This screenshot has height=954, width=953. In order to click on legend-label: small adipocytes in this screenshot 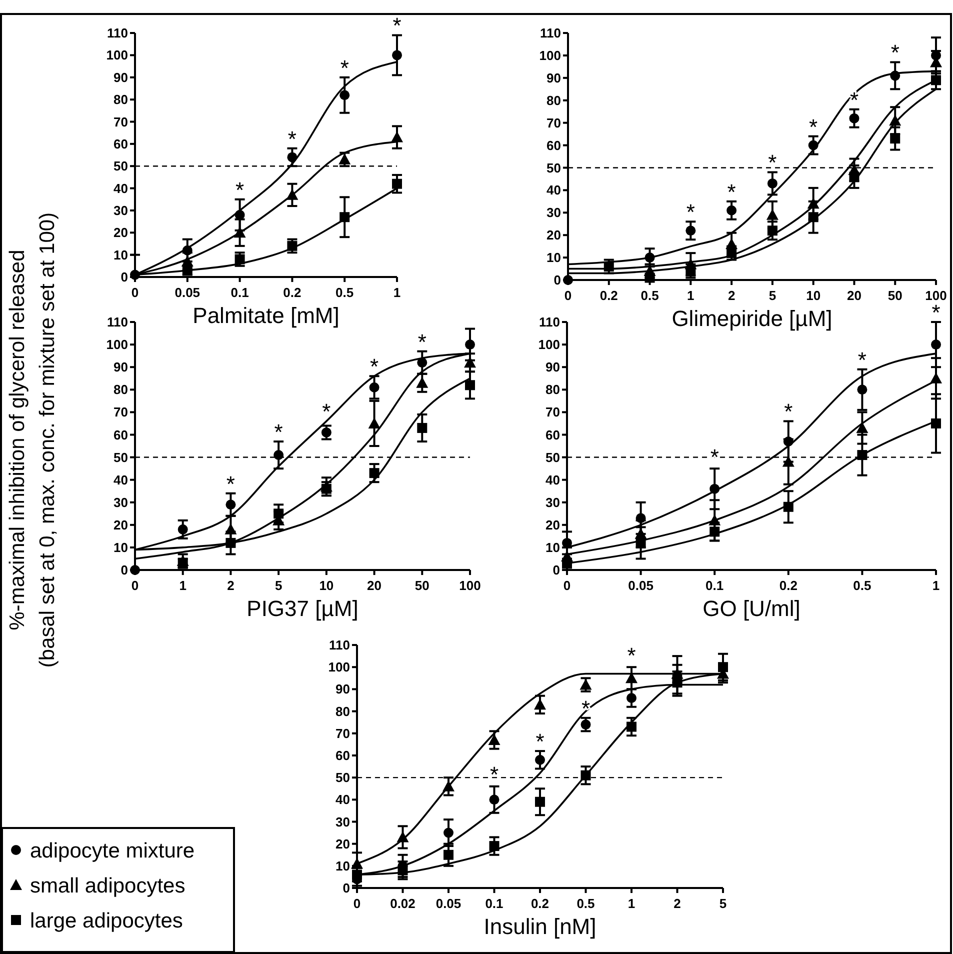, I will do `click(108, 886)`.